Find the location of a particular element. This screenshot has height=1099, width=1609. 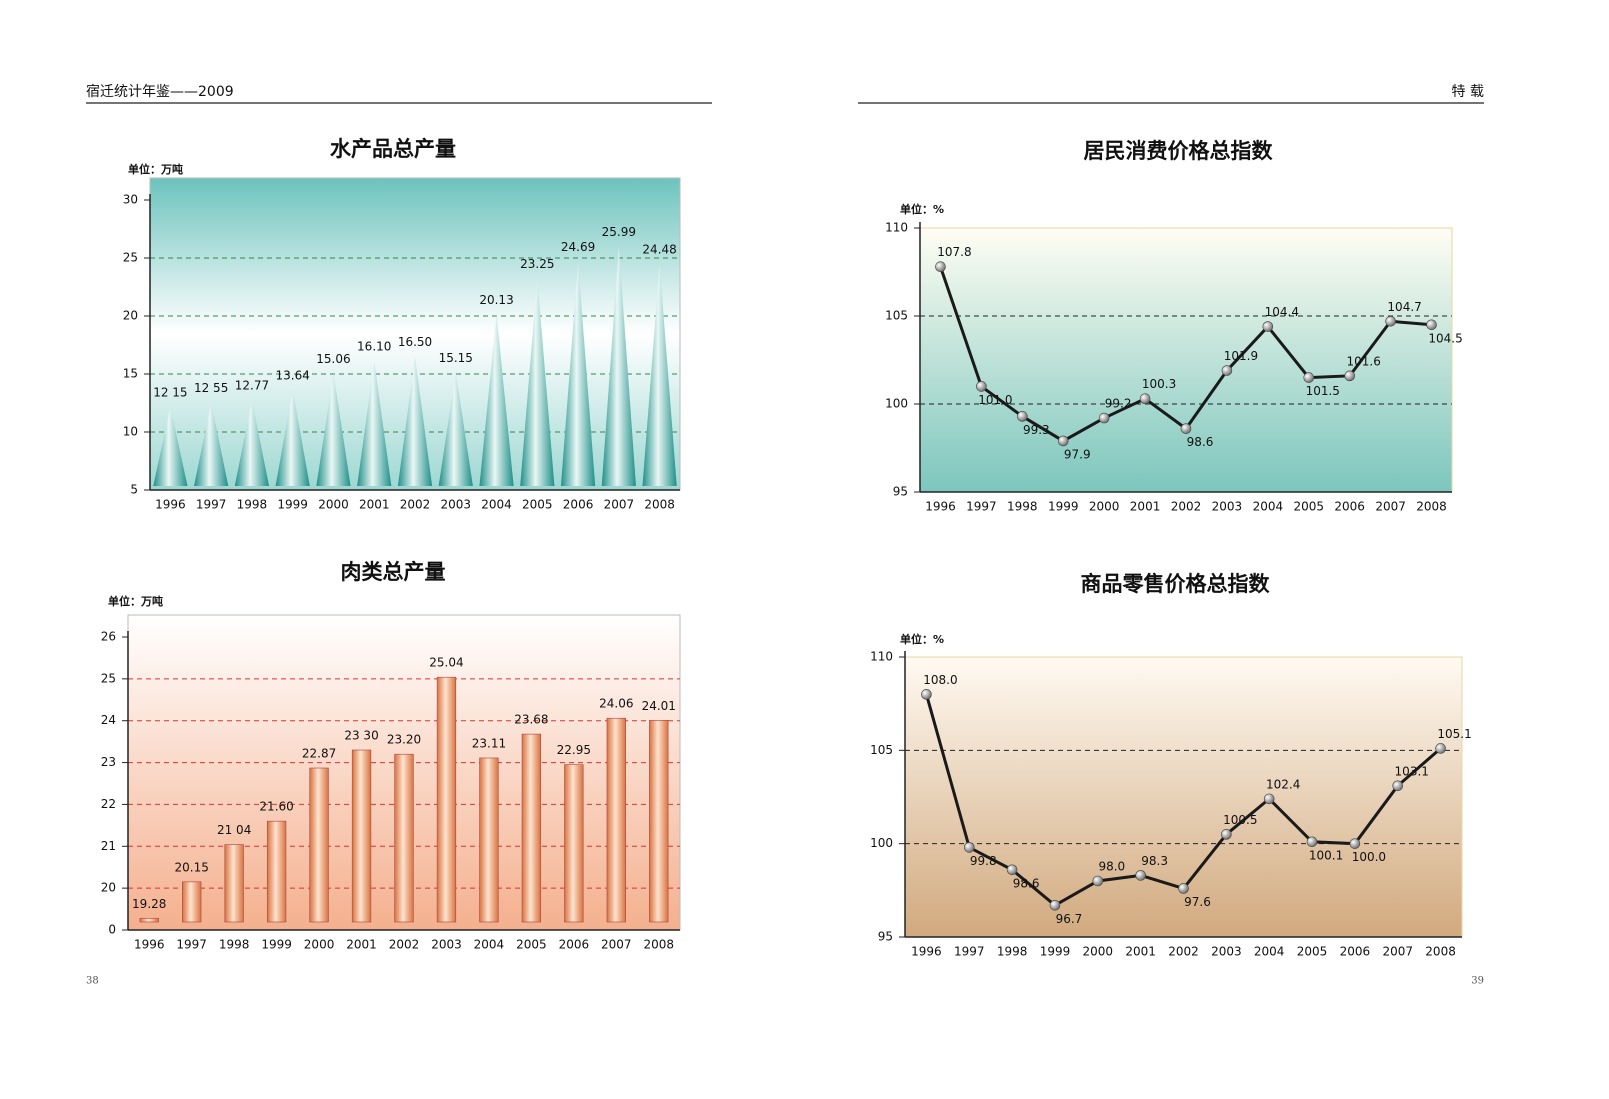

value-label: 97.6 is located at coordinates (1197, 902).